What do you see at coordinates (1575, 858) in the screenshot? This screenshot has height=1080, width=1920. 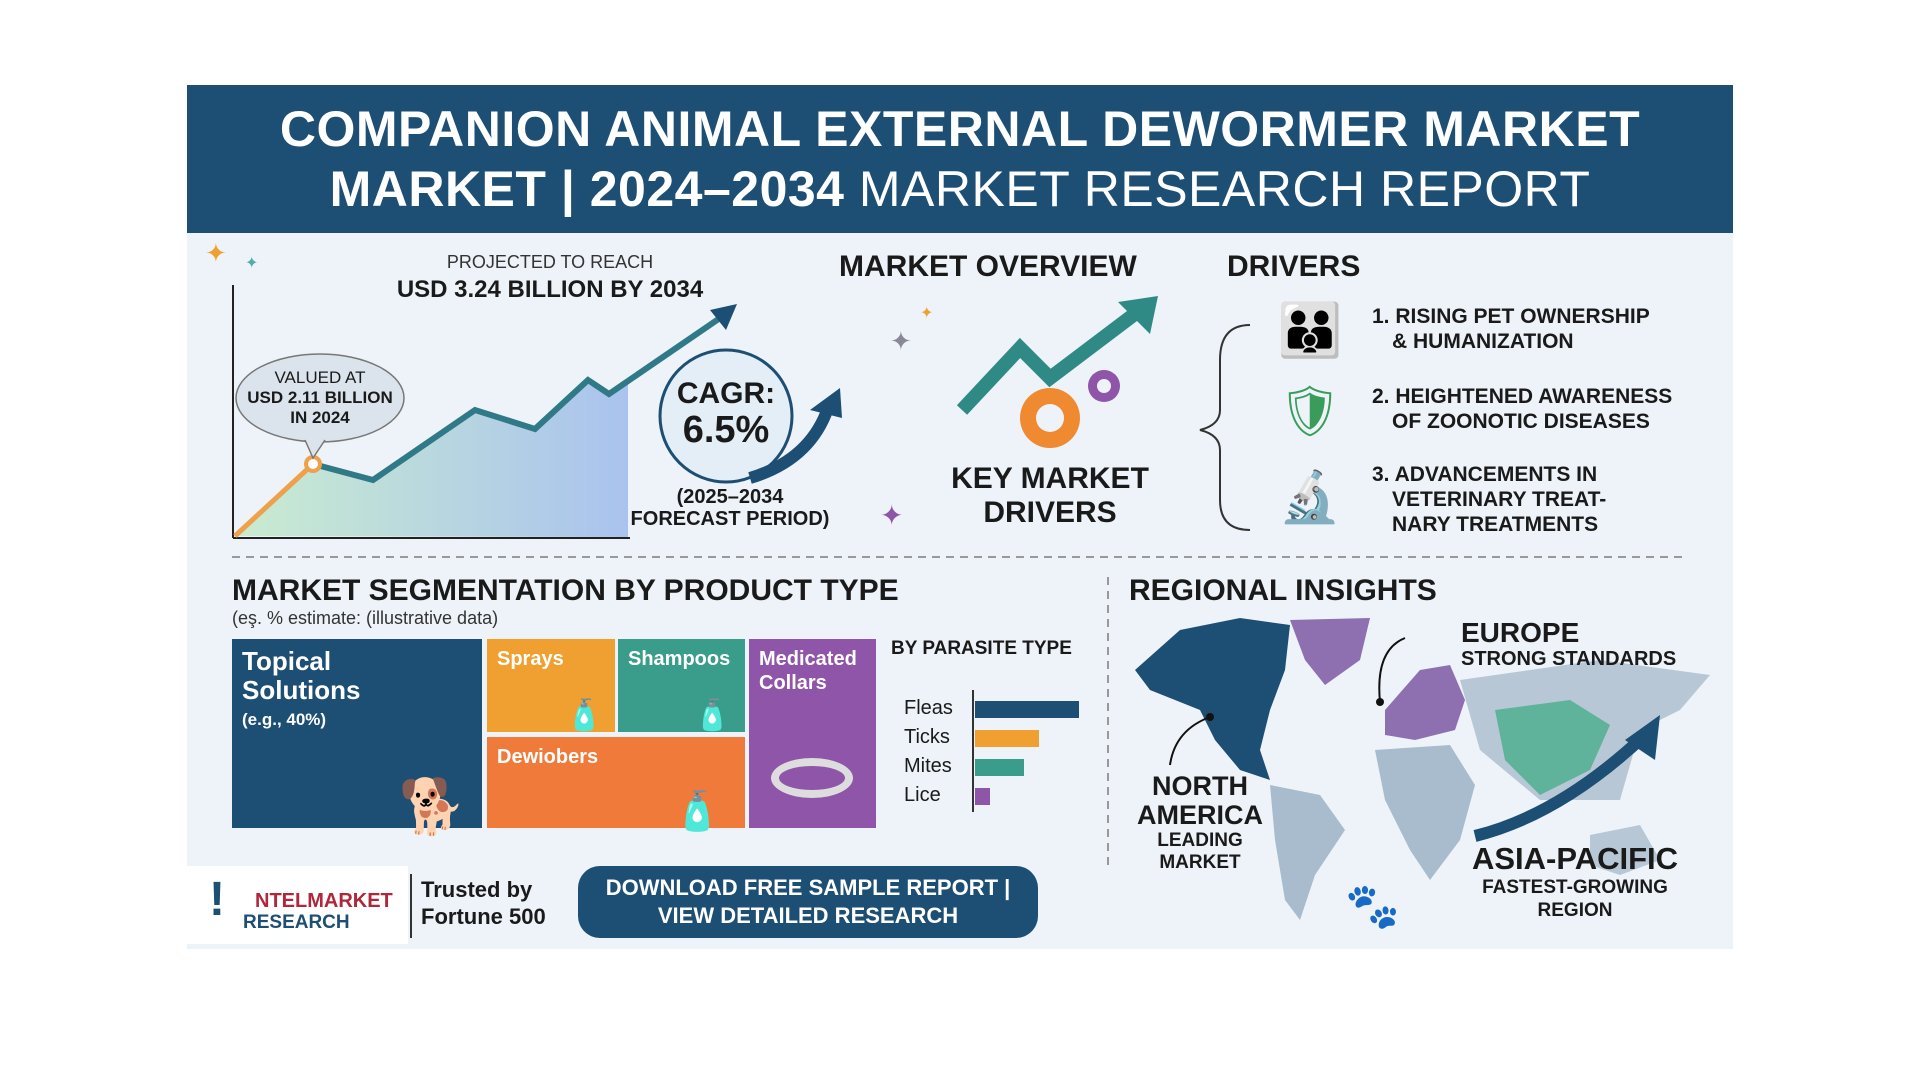 I see `apac-title: ASIA-PACIFIC` at bounding box center [1575, 858].